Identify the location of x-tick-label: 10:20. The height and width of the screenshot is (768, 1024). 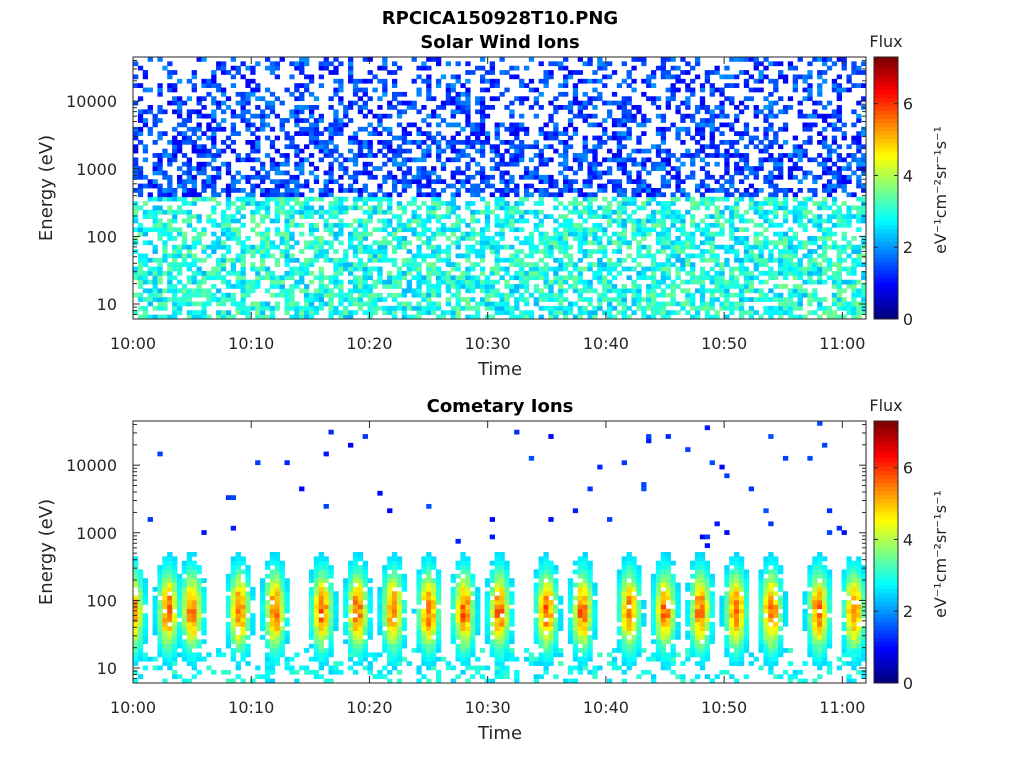
(369, 343).